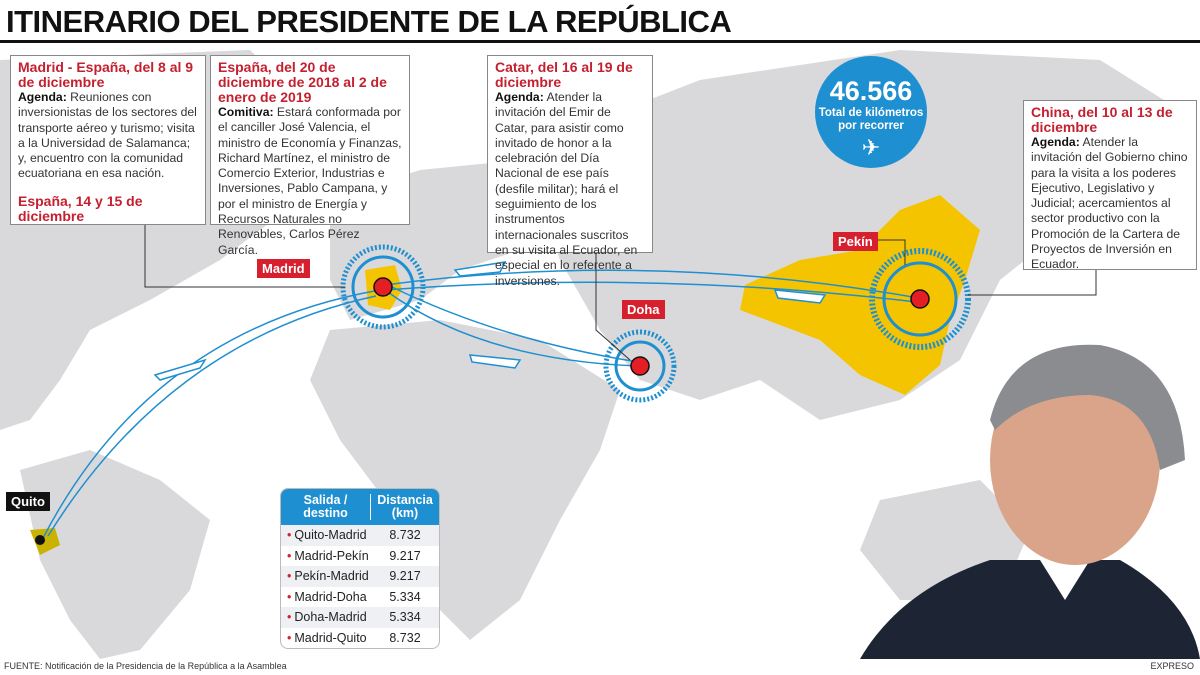 This screenshot has height=675, width=1200. Describe the element at coordinates (1102, 119) in the screenshot. I see `china-heading: China, del 10 al 13 de diciembre` at that location.